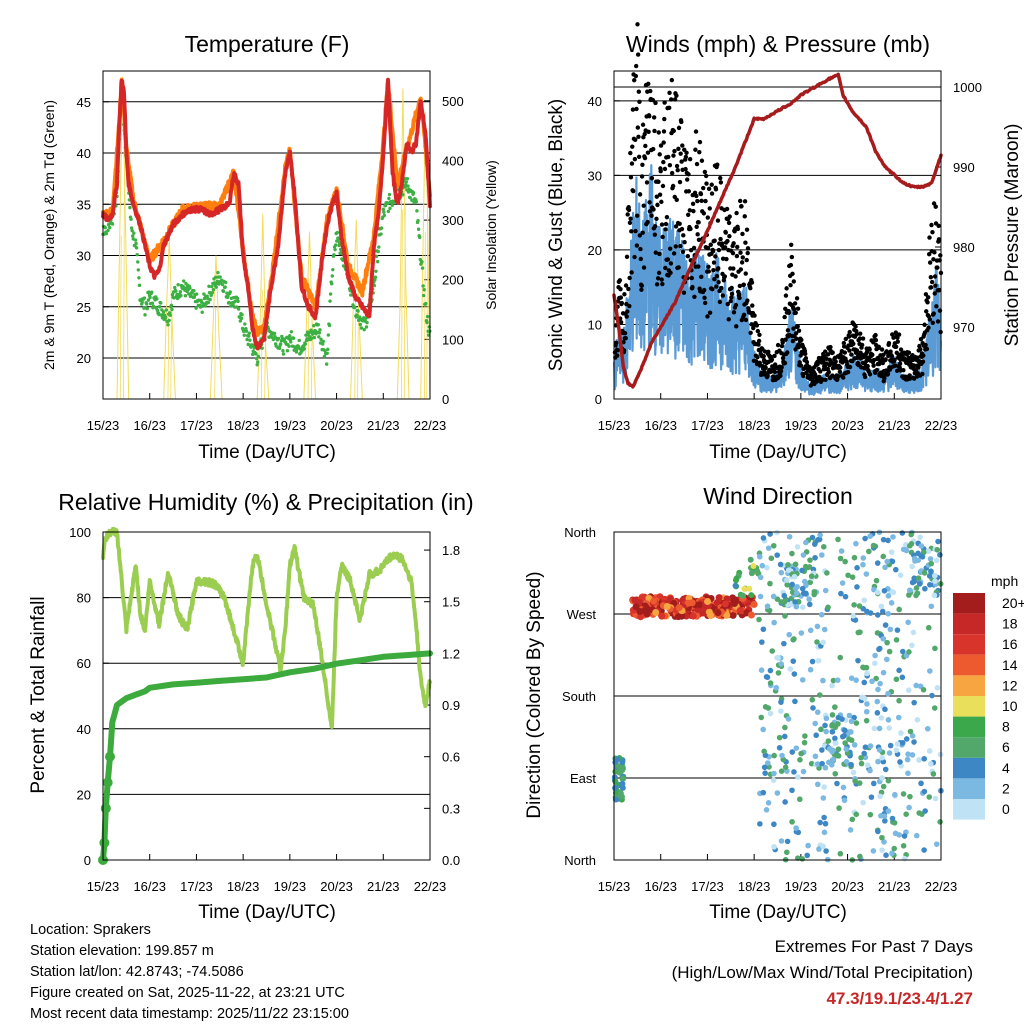 This screenshot has width=1024, height=1025. What do you see at coordinates (1006, 809) in the screenshot?
I see `legend-label: 0` at bounding box center [1006, 809].